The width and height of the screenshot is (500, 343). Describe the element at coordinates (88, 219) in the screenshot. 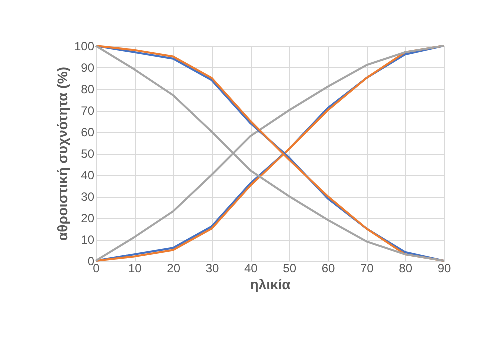

I see `y-tick-label: 20` at that location.